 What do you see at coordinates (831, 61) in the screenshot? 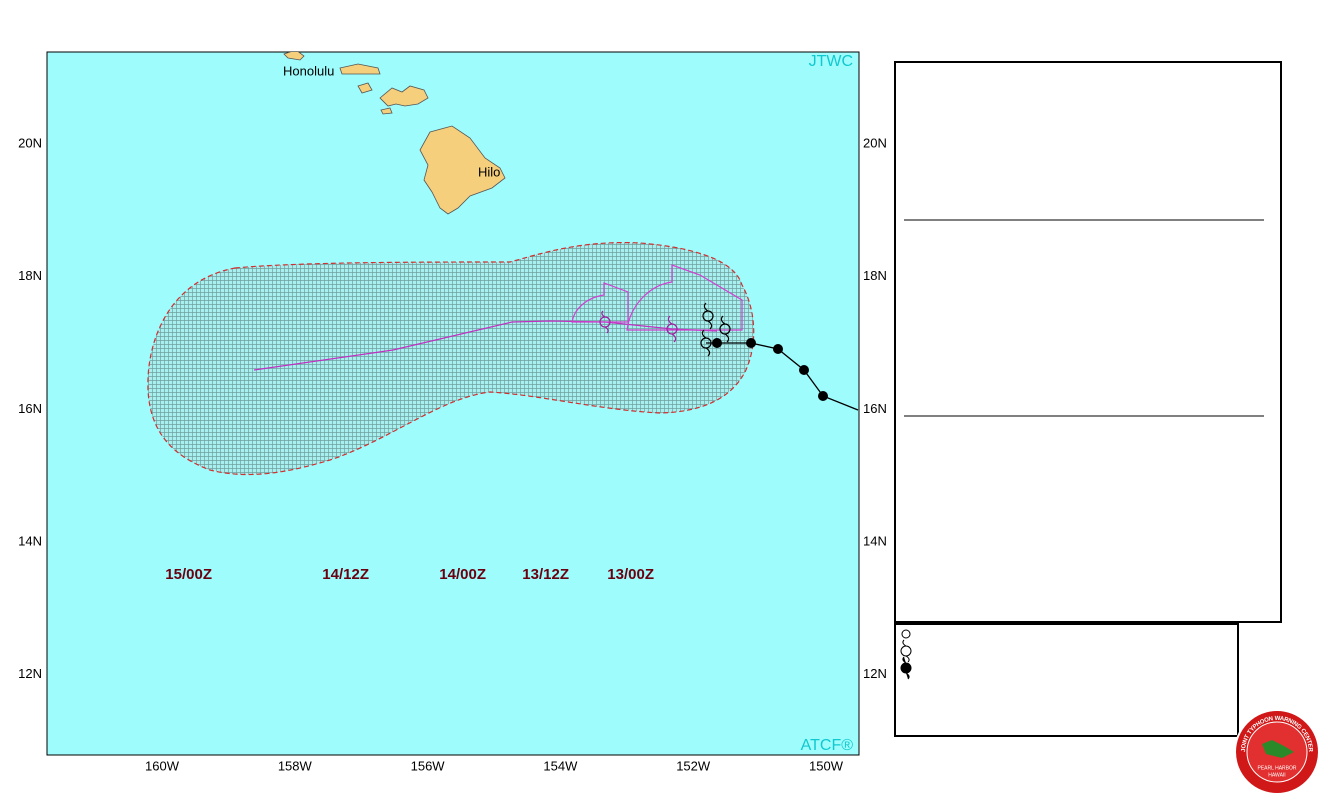
I see `source-label: JTWC` at bounding box center [831, 61].